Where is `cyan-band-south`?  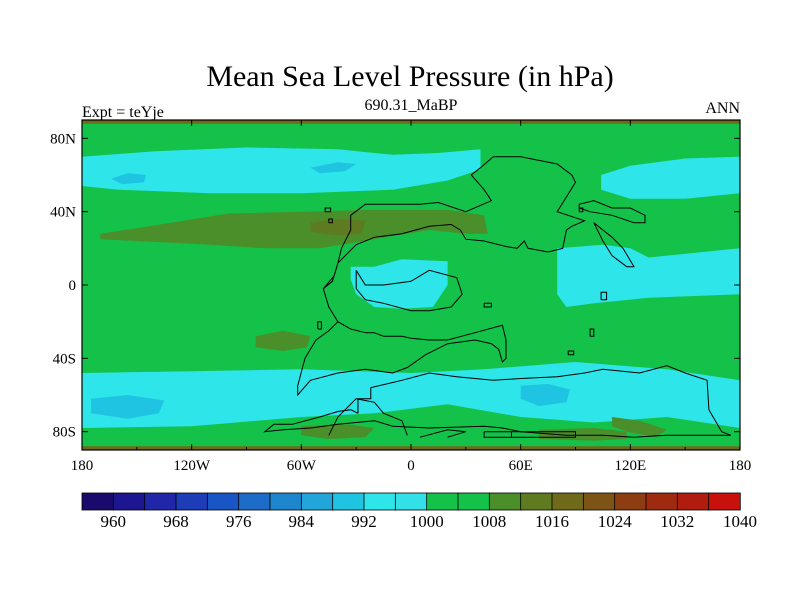 cyan-band-south is located at coordinates (411, 395).